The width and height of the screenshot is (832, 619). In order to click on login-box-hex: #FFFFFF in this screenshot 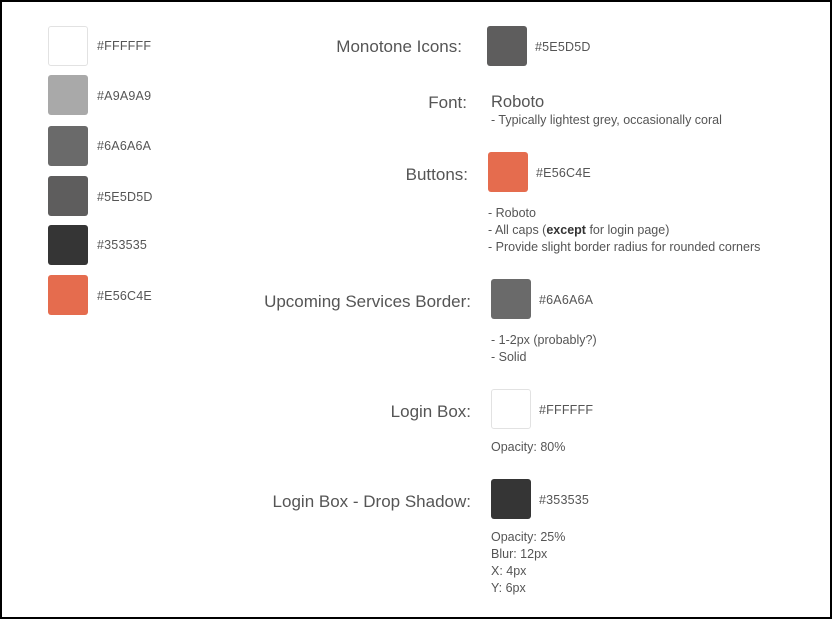, I will do `click(566, 410)`.